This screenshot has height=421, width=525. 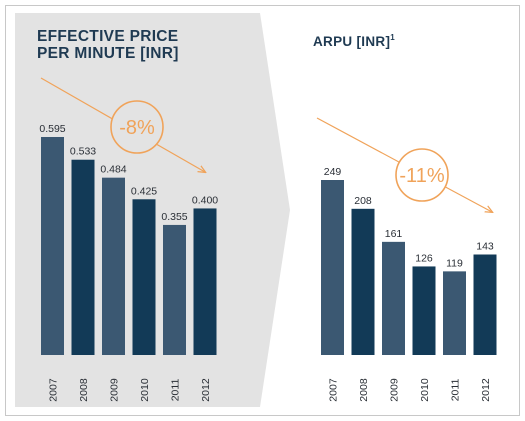 What do you see at coordinates (486, 390) in the screenshot?
I see `right-x-tick-2012: 2012` at bounding box center [486, 390].